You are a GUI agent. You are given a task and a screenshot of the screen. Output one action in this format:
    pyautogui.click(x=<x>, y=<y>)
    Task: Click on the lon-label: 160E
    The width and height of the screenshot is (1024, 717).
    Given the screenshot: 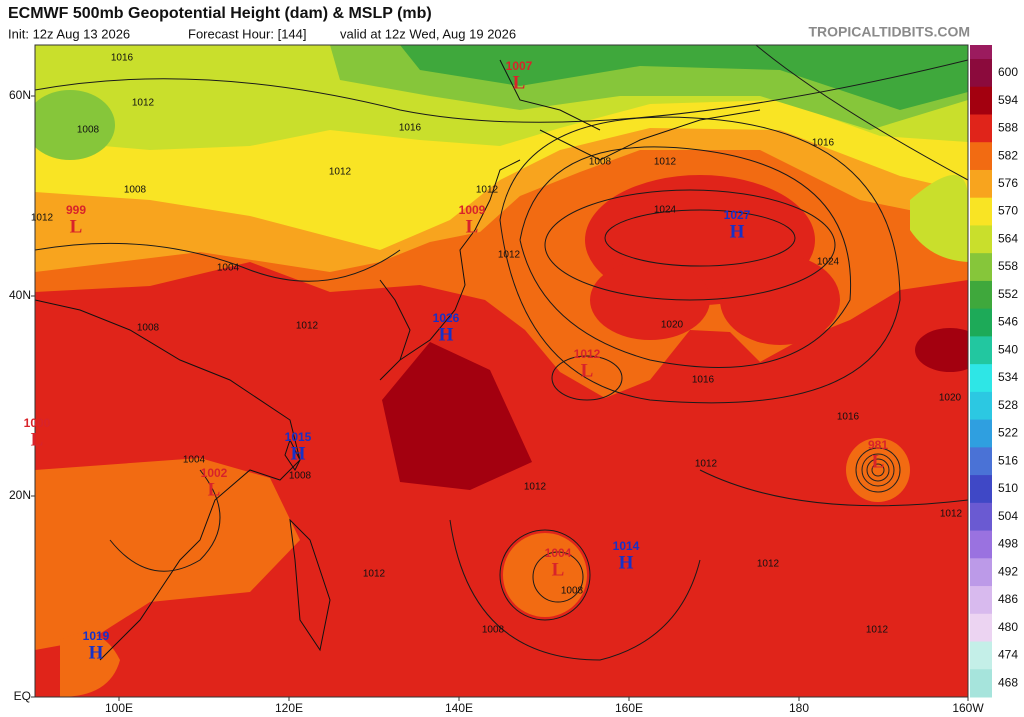 What is the action you would take?
    pyautogui.click(x=629, y=708)
    